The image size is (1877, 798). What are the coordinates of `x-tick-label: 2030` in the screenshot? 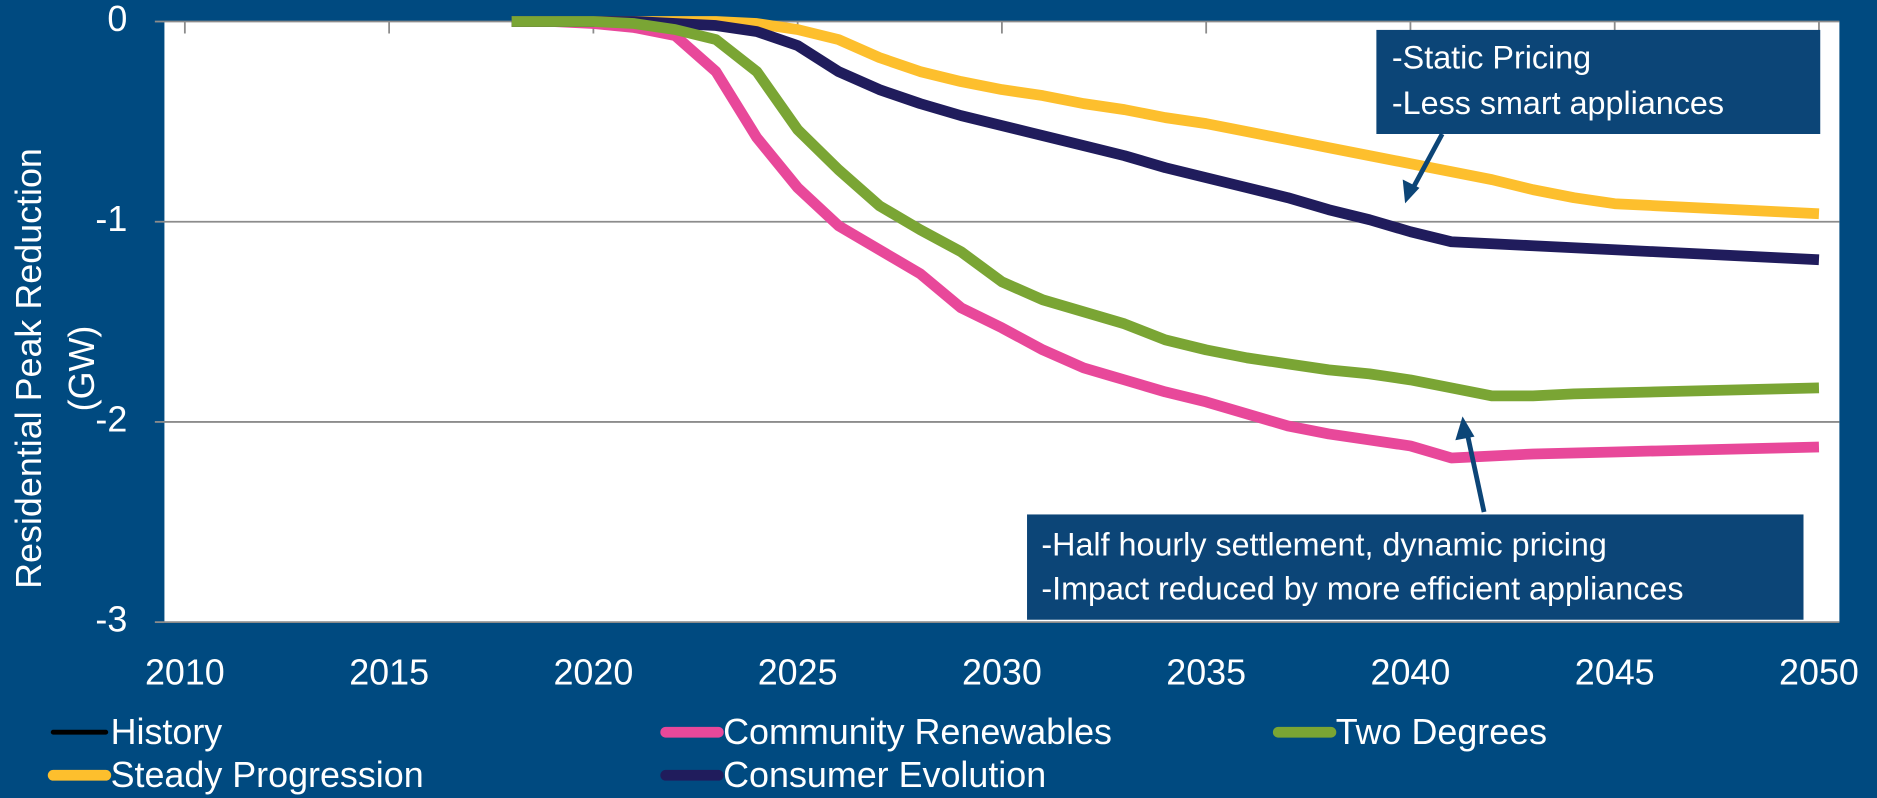 It's located at (1002, 672).